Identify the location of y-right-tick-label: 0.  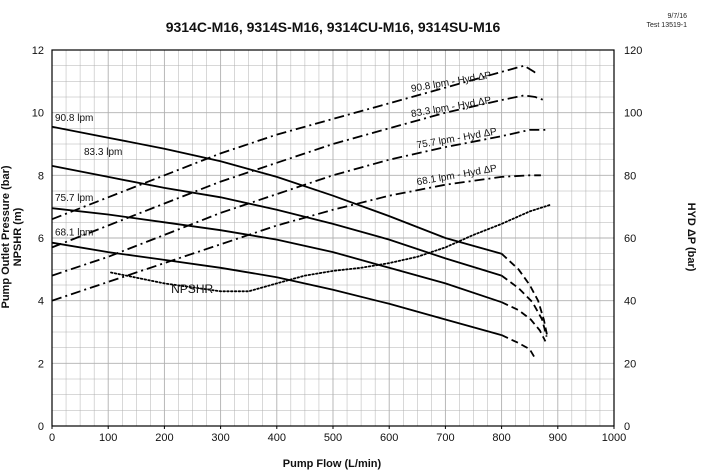
(627, 427).